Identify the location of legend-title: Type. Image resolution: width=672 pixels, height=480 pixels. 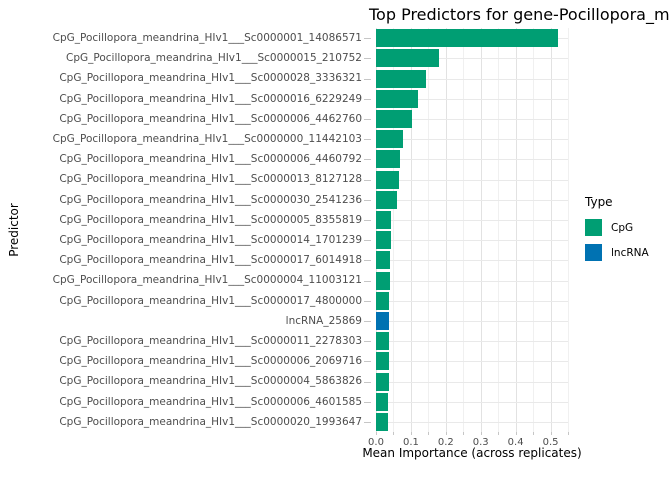
(599, 202).